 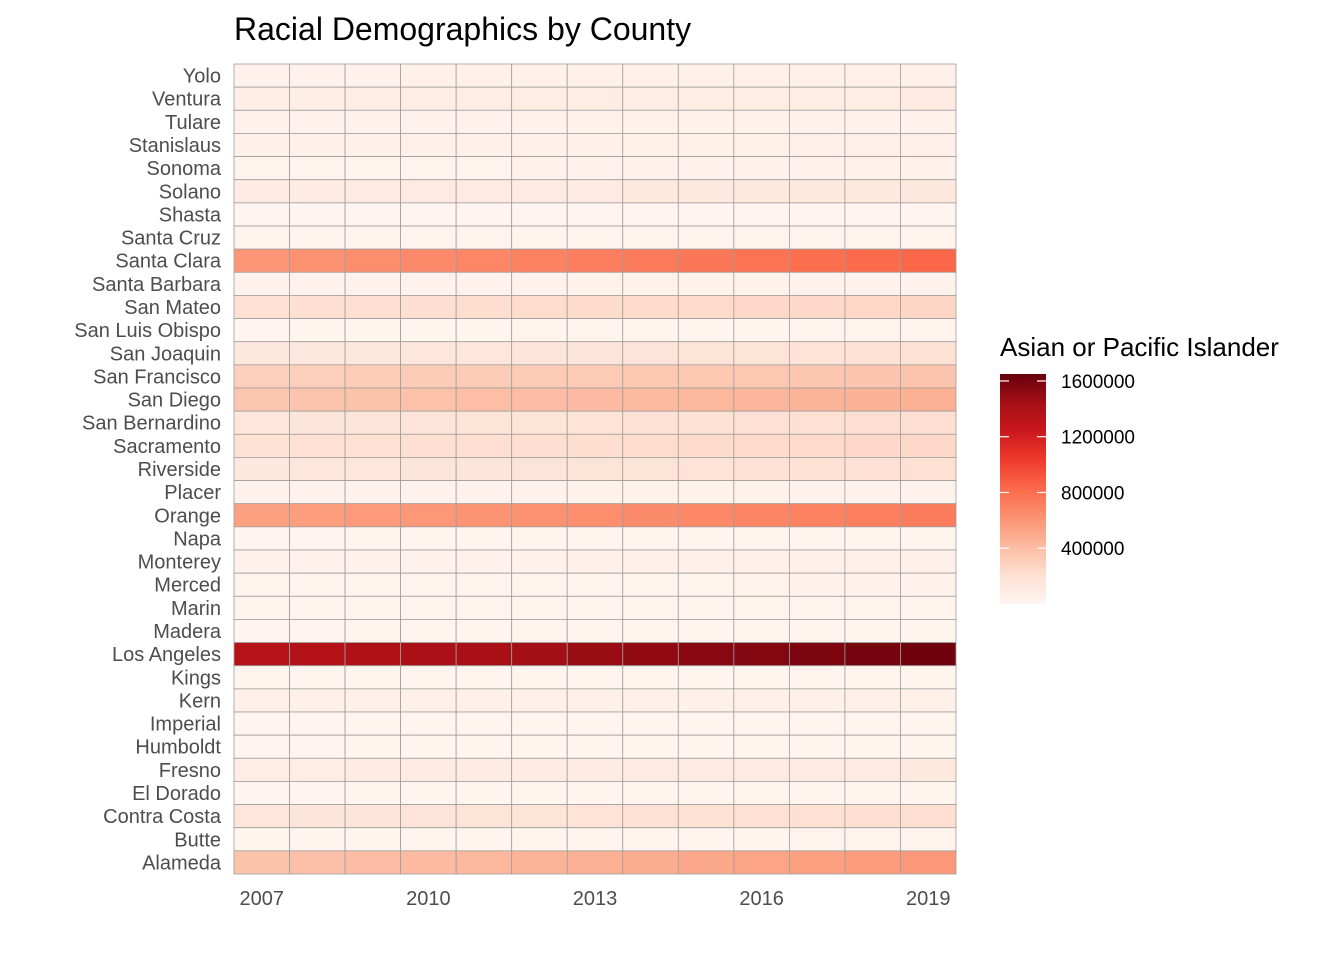 I want to click on y-tick-label: San Mateo, so click(x=172, y=308).